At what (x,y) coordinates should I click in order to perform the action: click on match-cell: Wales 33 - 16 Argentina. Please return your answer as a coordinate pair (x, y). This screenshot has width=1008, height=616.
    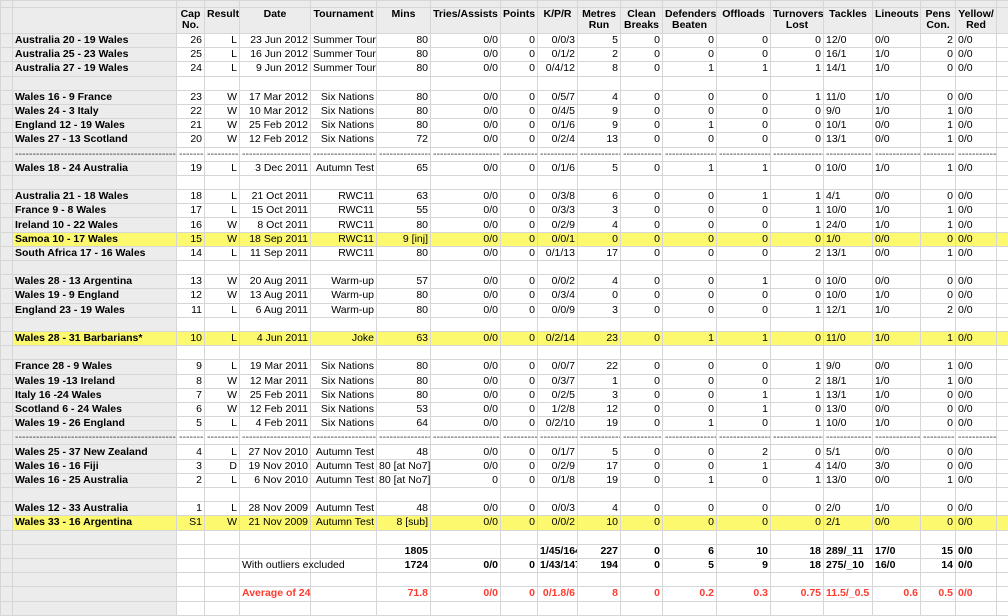
    Looking at the image, I should click on (95, 523).